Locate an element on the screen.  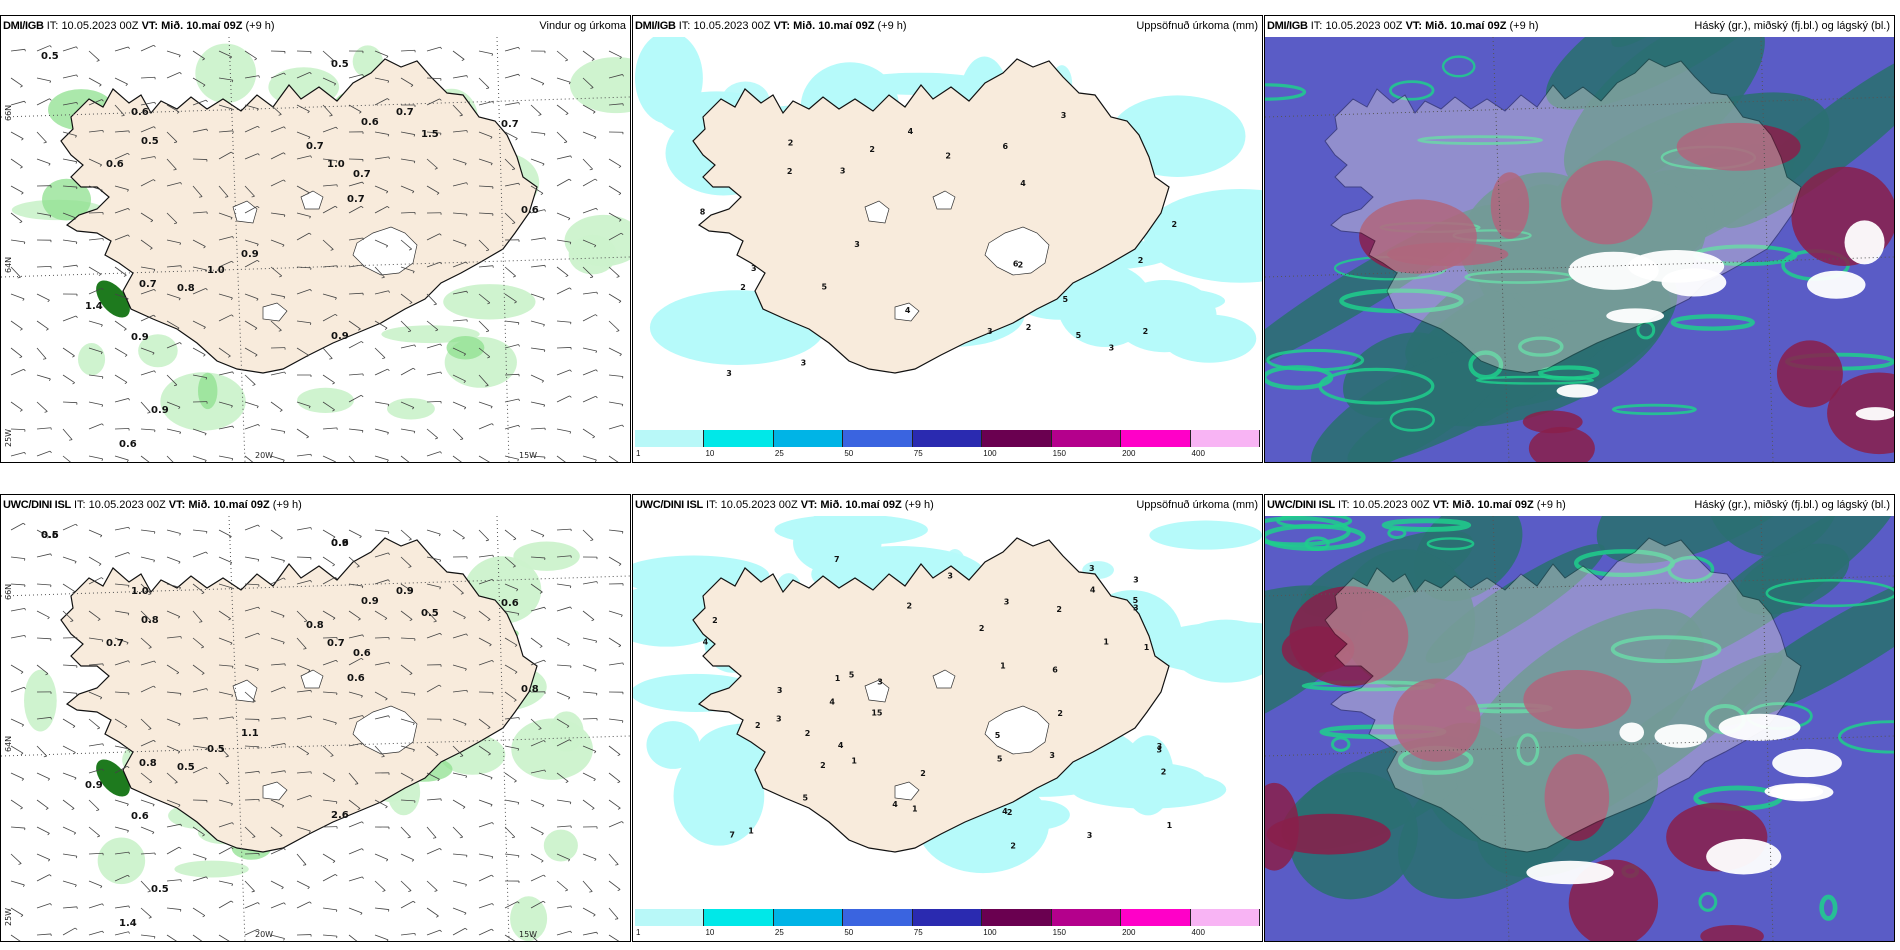
colorbar-label: 1 is located at coordinates (638, 932).